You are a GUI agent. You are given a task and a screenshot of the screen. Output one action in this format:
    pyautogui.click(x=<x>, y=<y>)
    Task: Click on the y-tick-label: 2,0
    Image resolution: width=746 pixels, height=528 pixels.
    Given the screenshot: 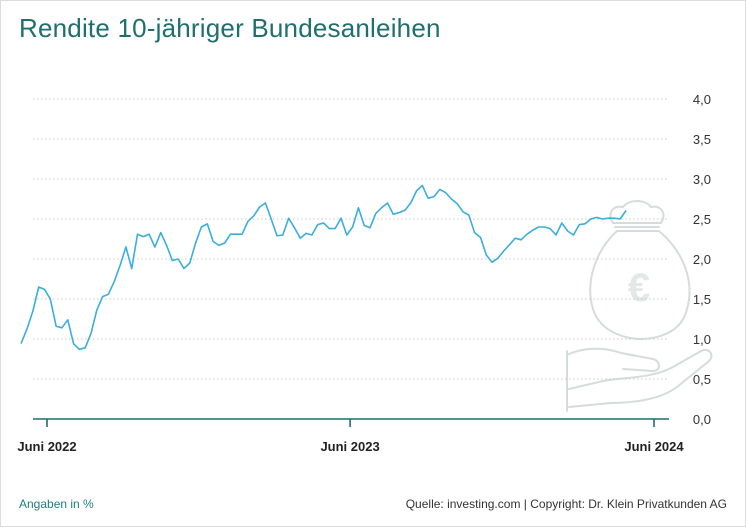 What is the action you would take?
    pyautogui.click(x=702, y=259)
    